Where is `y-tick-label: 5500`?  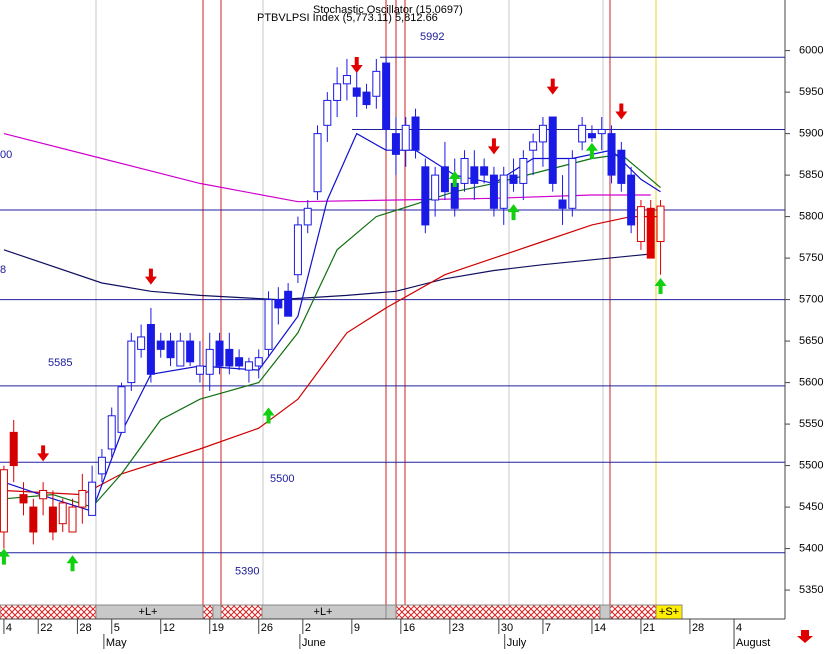 y-tick-label: 5500 is located at coordinates (811, 465).